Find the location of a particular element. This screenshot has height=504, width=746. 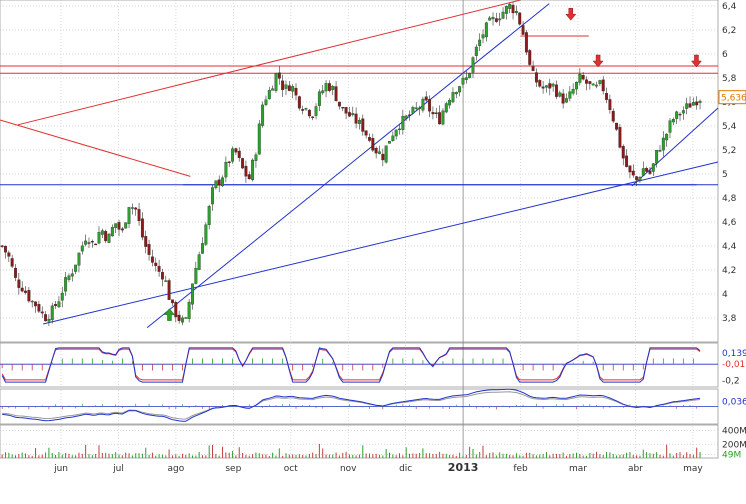

volume-tick-label: 49M is located at coordinates (731, 456).